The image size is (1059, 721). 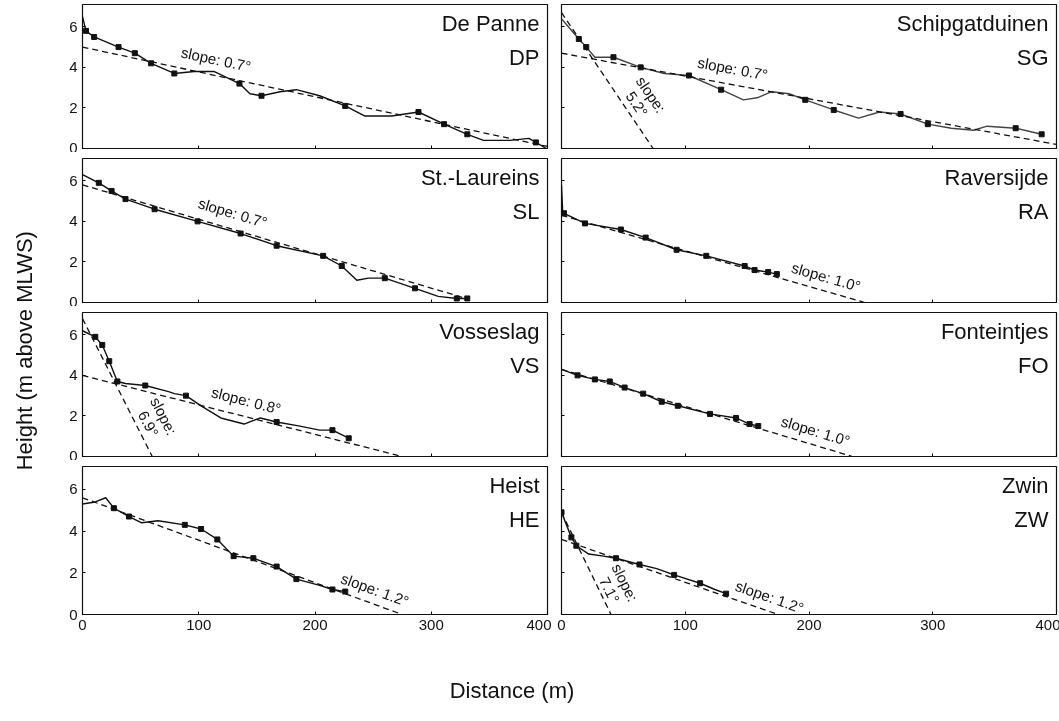 I want to click on x-tick-label: 0, so click(x=561, y=624).